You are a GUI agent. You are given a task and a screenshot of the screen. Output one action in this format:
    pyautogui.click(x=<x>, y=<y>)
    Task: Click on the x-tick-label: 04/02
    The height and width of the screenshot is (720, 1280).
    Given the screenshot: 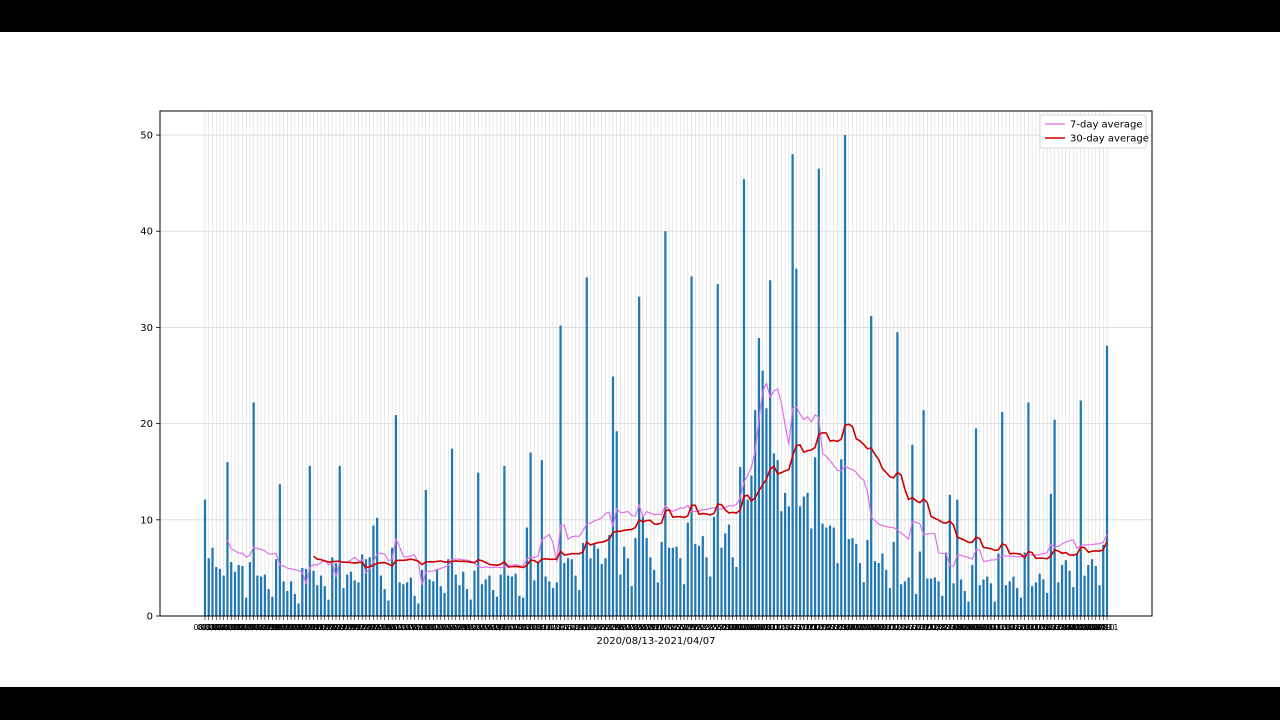 What is the action you would take?
    pyautogui.click(x=1073, y=627)
    